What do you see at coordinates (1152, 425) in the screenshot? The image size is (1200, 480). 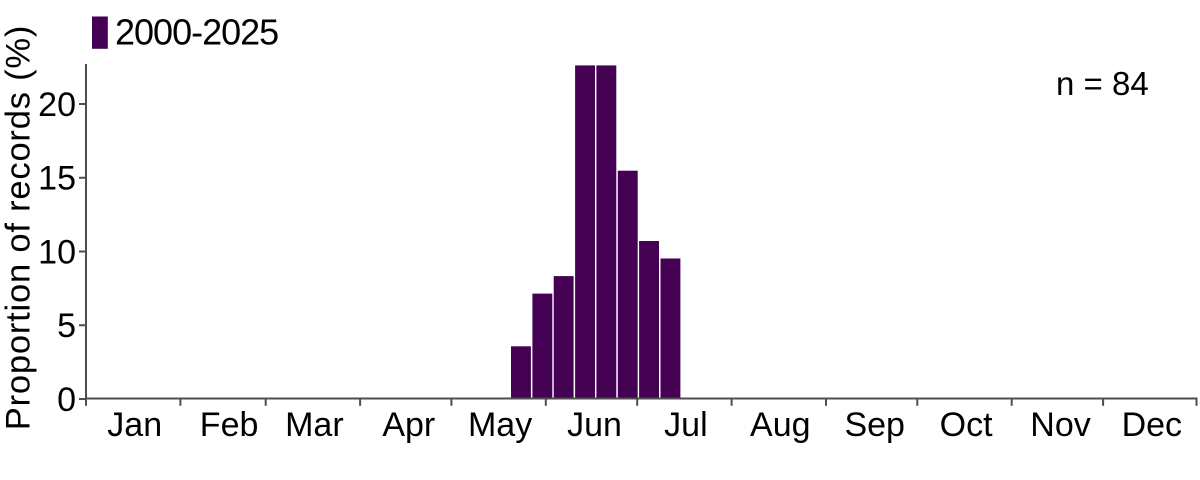 I see `svg-text: Dec` at bounding box center [1152, 425].